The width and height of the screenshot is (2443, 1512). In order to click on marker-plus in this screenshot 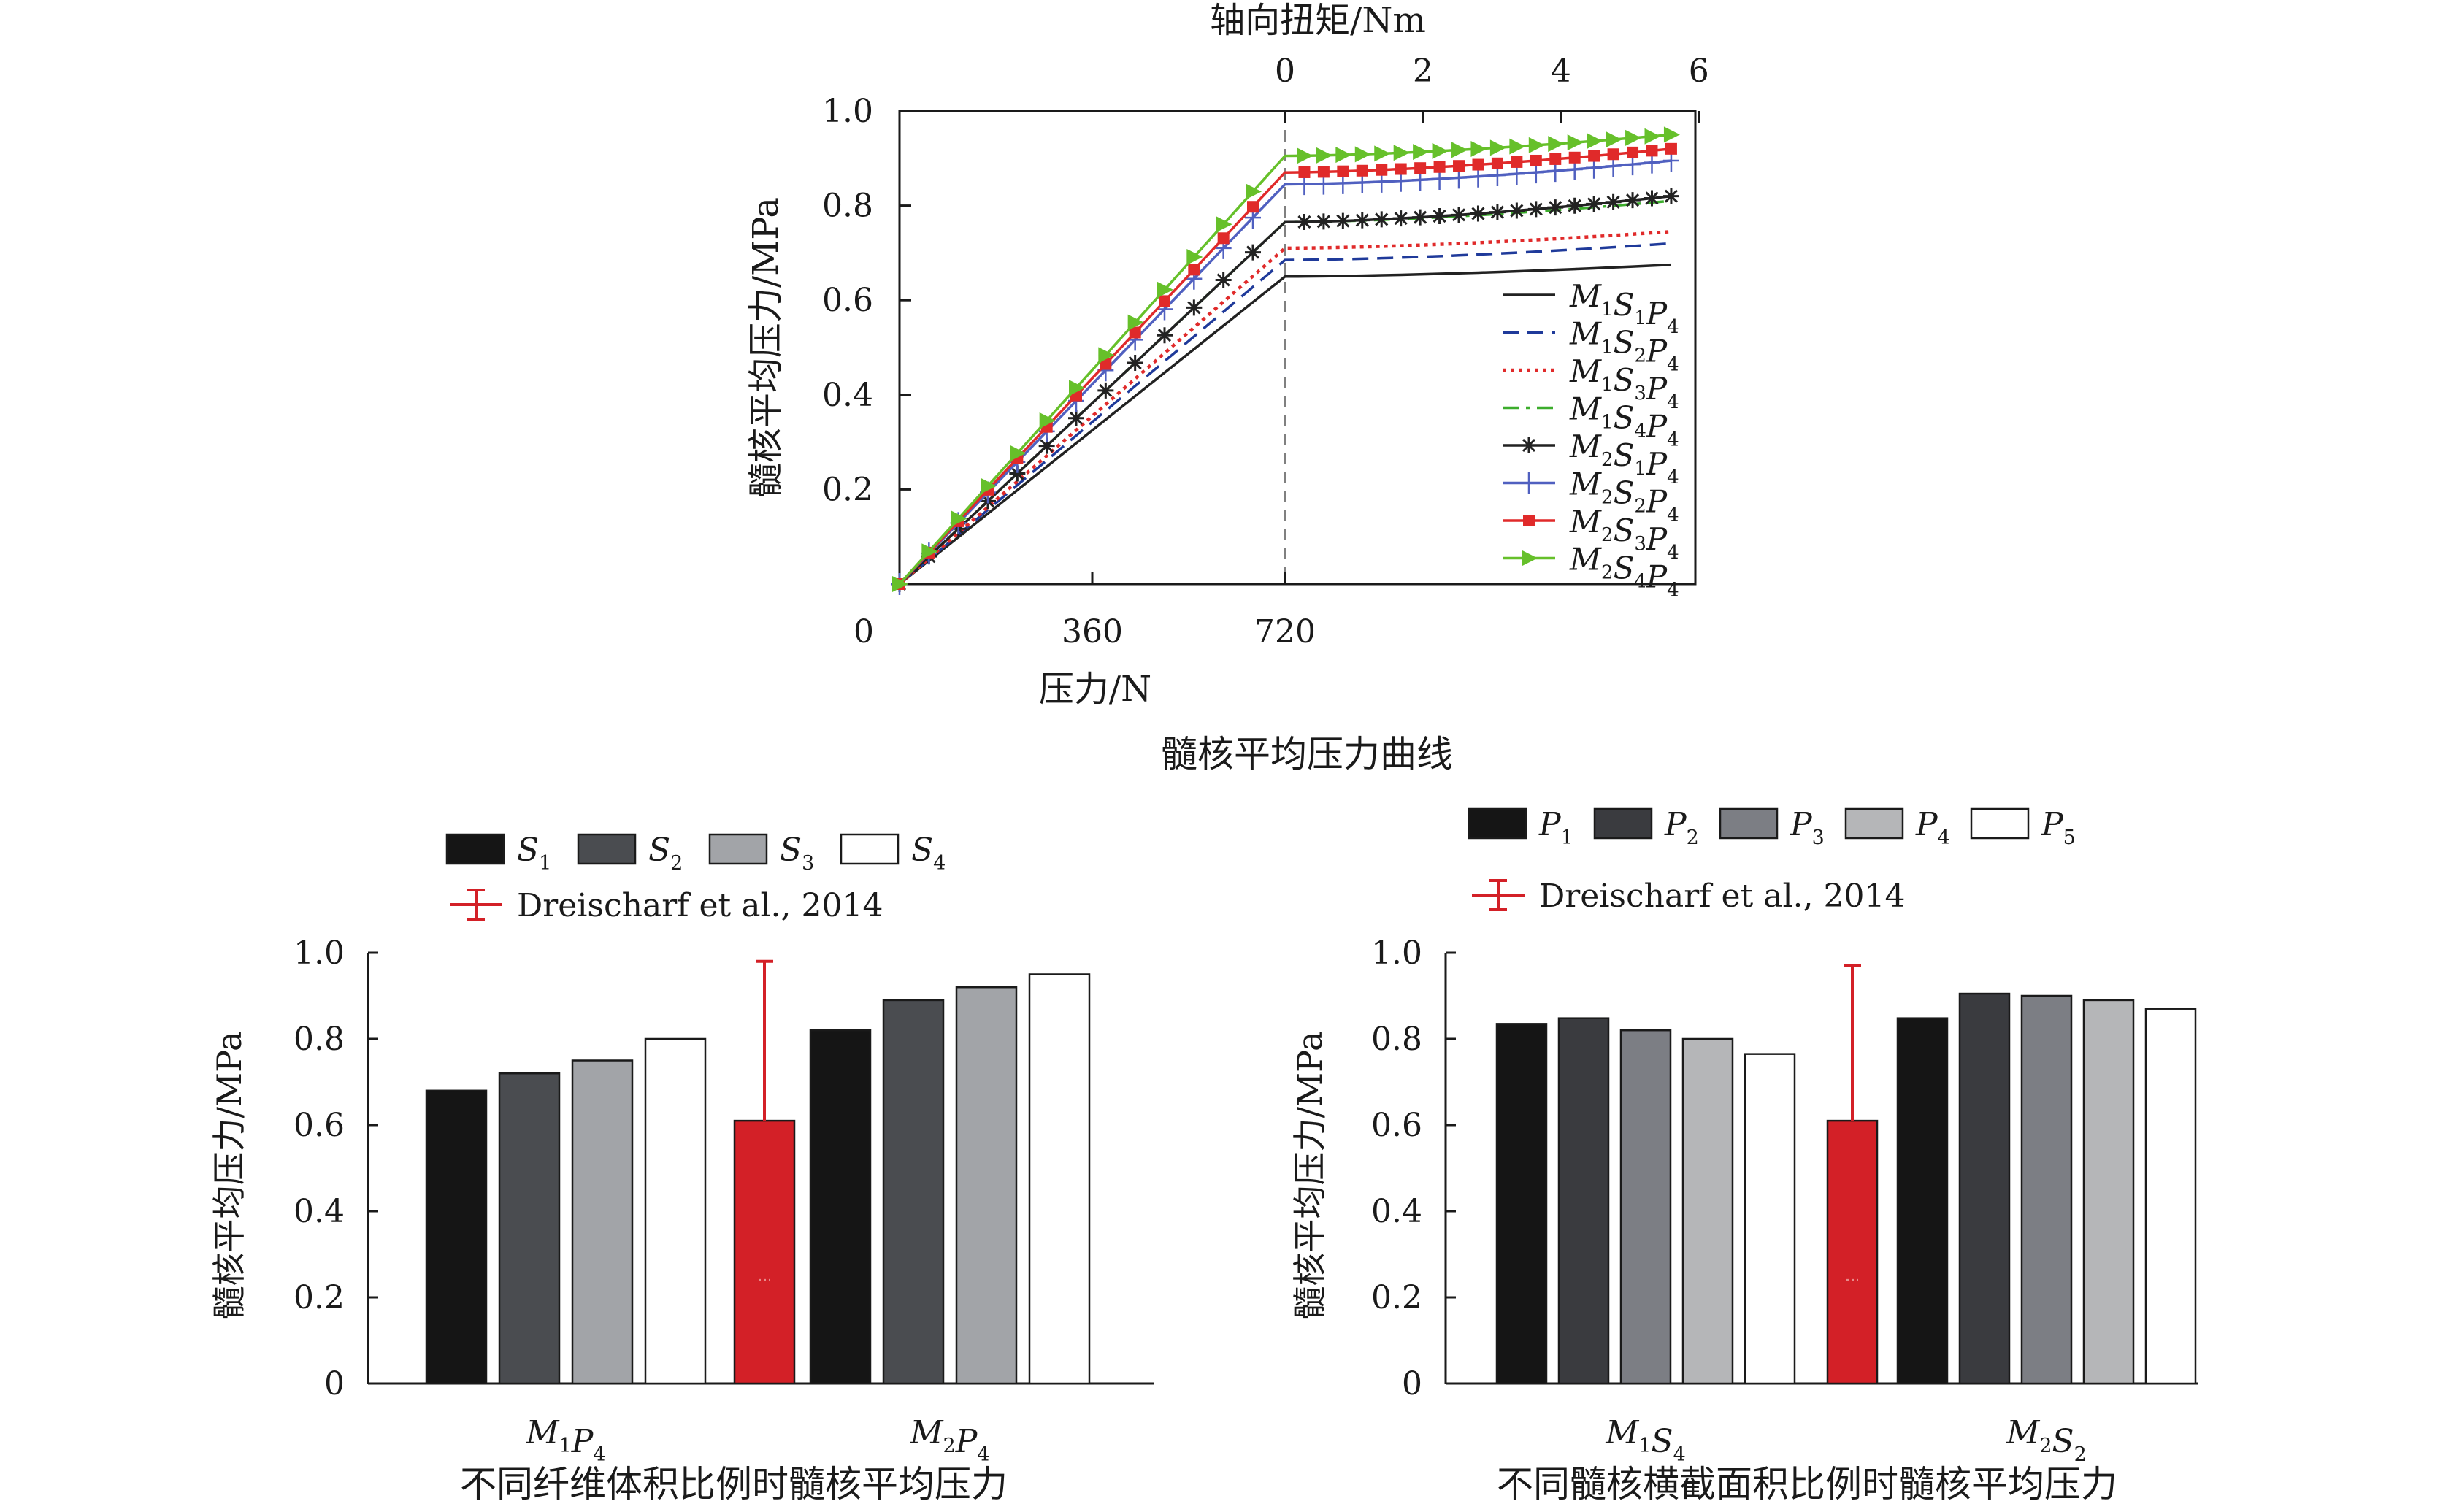, I will do `click(1529, 483)`.